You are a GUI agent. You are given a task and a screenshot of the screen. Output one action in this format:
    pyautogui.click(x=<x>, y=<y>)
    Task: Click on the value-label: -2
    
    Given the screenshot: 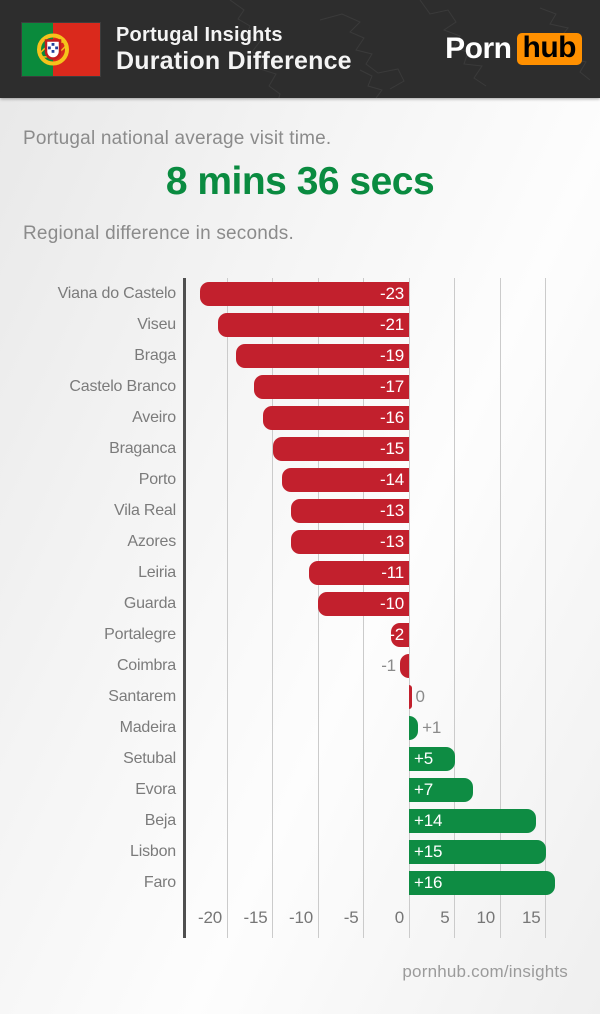 What is the action you would take?
    pyautogui.click(x=396, y=634)
    